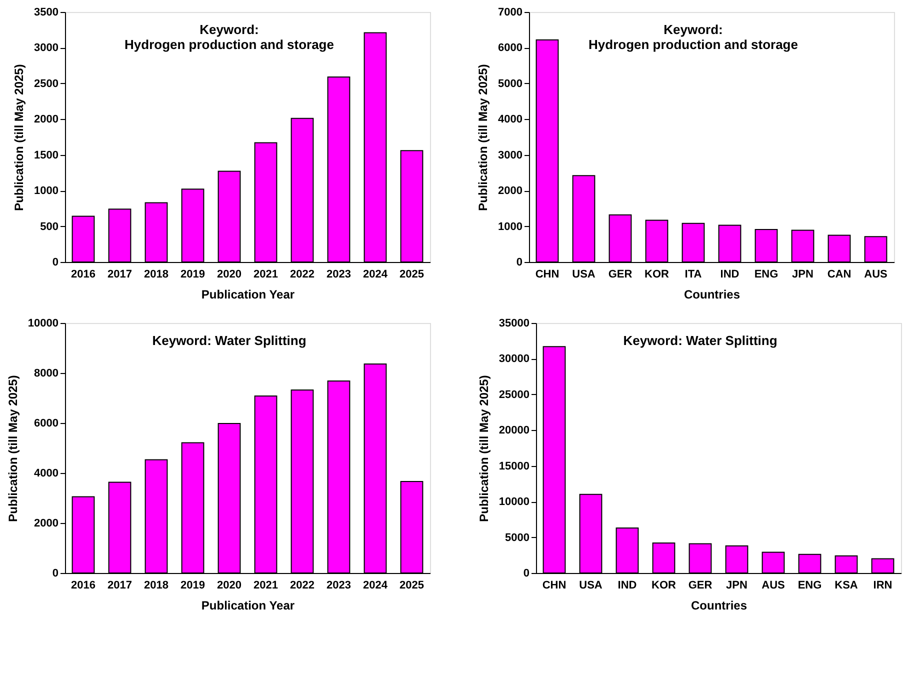 The height and width of the screenshot is (683, 909). What do you see at coordinates (846, 586) in the screenshot?
I see `x-tick-label: KSA` at bounding box center [846, 586].